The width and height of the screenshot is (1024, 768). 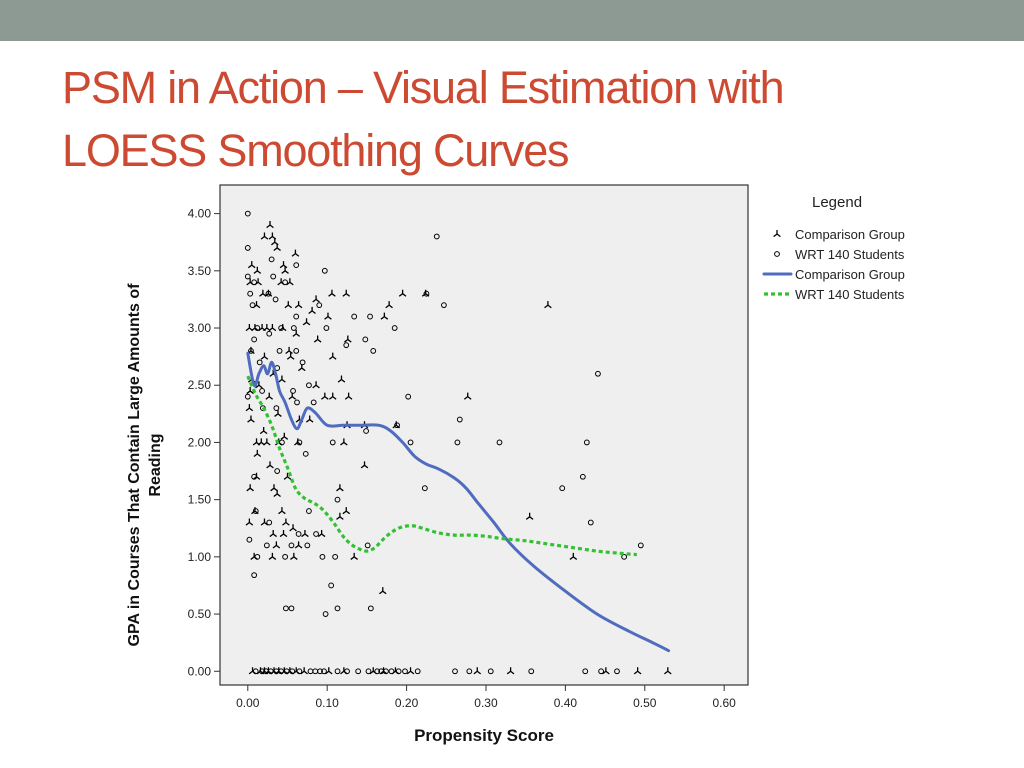 I want to click on y-tick-label: 1.50, so click(x=200, y=500).